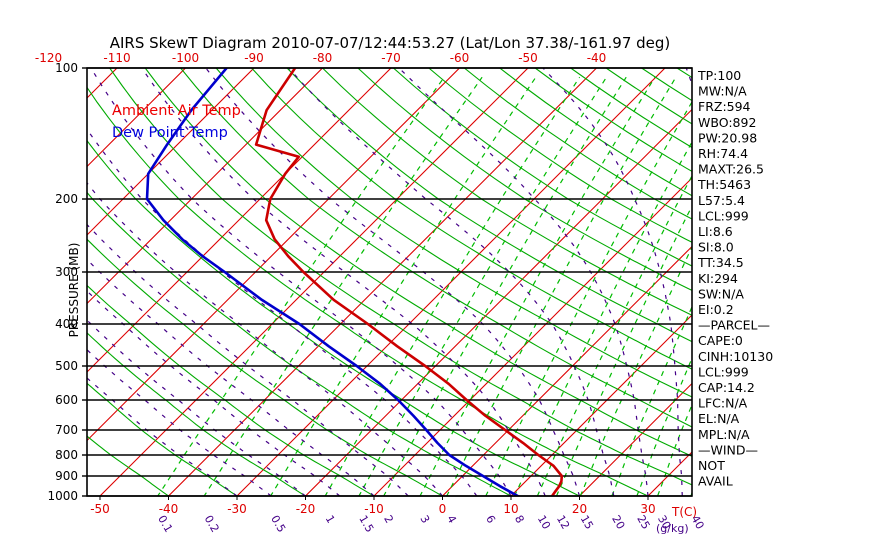 This screenshot has width=870, height=560. I want to click on pressure-tick-label: 600, so click(66, 400).